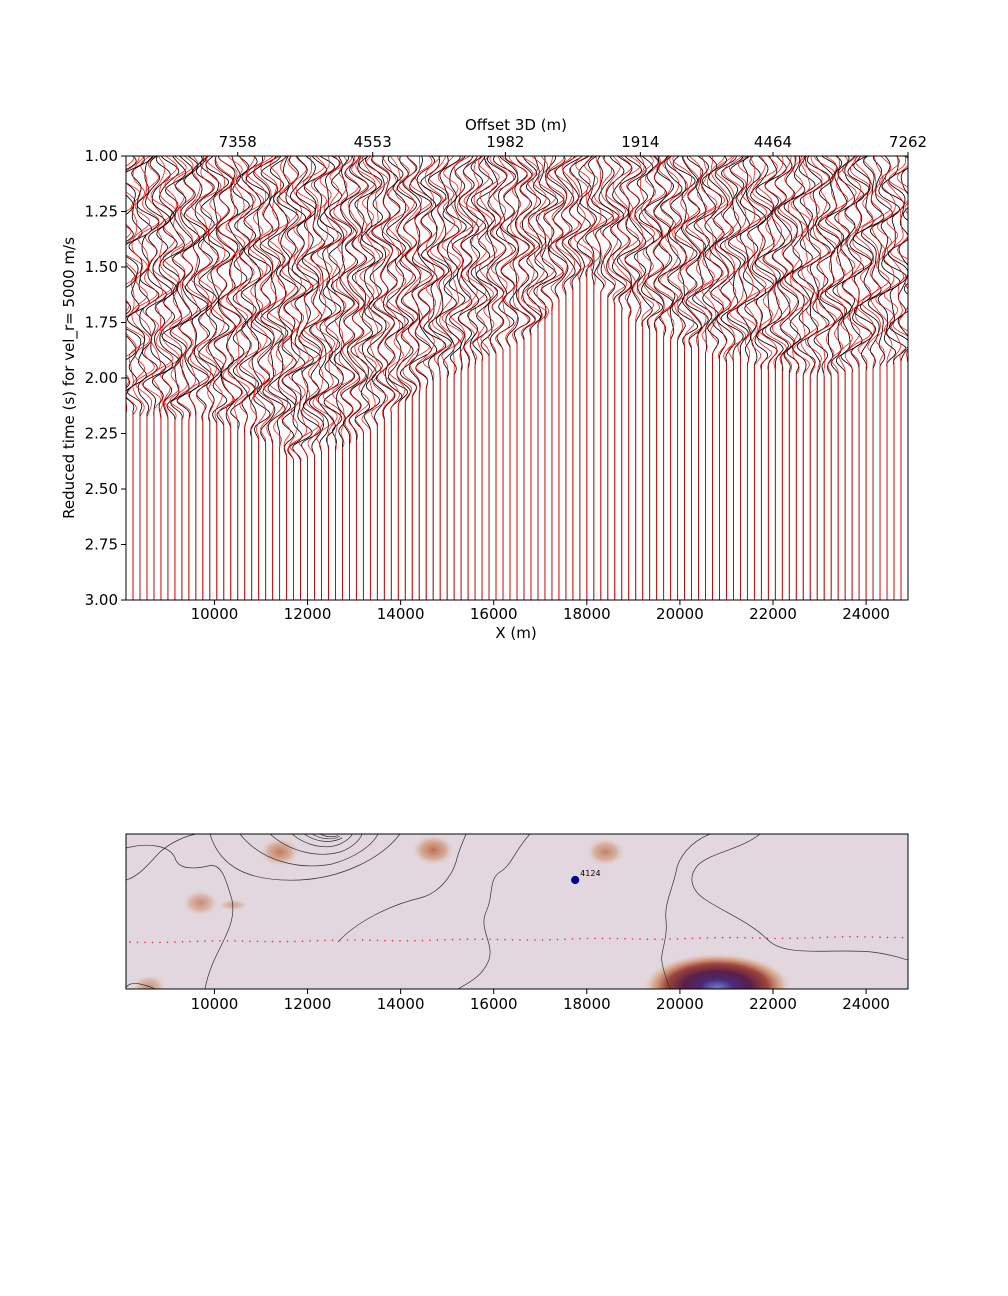 This screenshot has width=1008, height=1296. What do you see at coordinates (215, 1004) in the screenshot?
I see `map-x-tick-label: 10000` at bounding box center [215, 1004].